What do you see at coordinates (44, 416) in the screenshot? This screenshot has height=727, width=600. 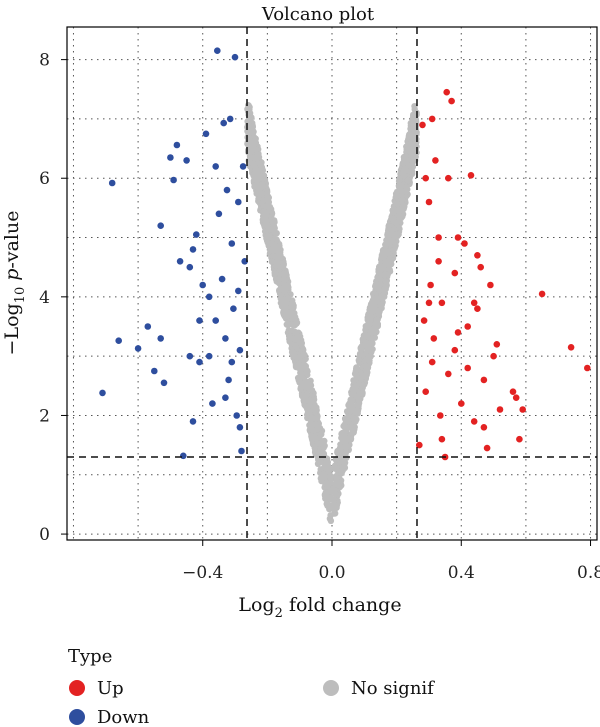 I see `y-tick-label: 2` at bounding box center [44, 416].